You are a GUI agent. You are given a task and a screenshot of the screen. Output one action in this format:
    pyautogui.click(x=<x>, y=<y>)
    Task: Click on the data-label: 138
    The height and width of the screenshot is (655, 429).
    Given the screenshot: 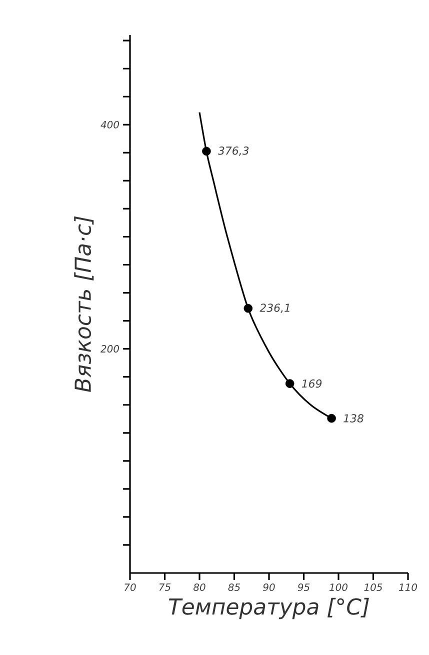 What is the action you would take?
    pyautogui.click(x=354, y=418)
    